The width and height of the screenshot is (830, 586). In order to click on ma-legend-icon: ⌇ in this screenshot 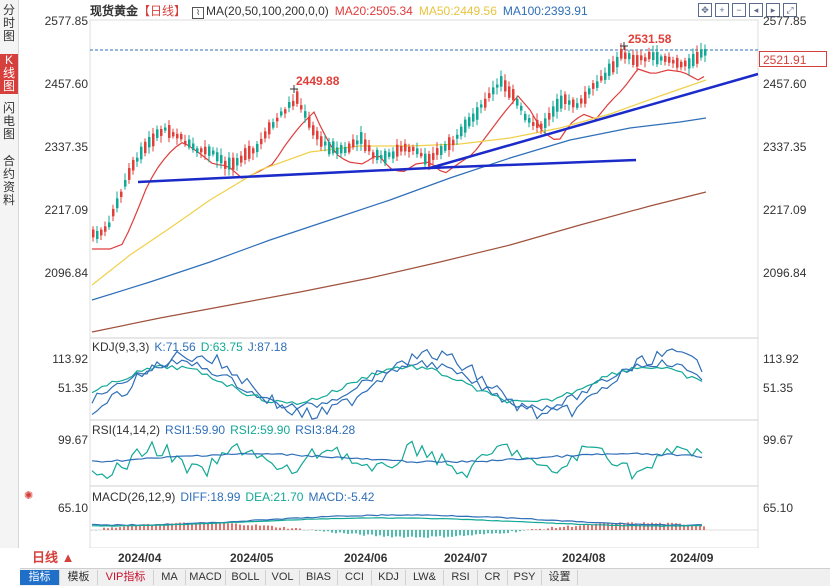, I will do `click(198, 13)`.